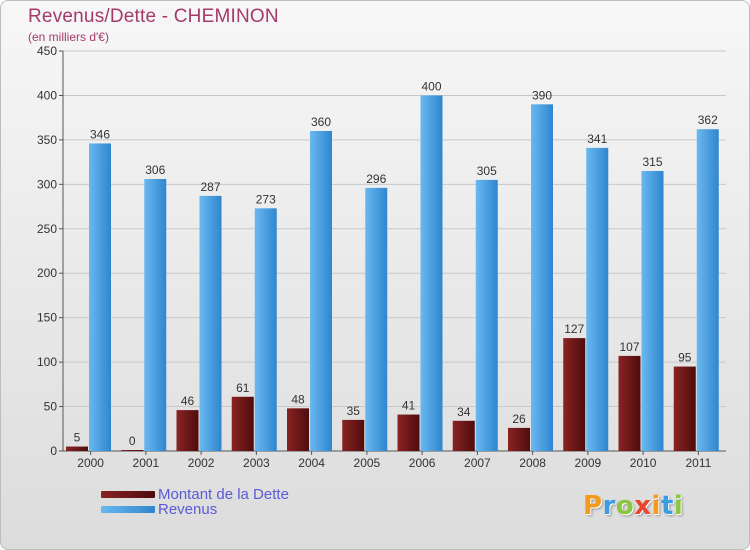 The width and height of the screenshot is (750, 550). I want to click on data-label: 41, so click(409, 406).